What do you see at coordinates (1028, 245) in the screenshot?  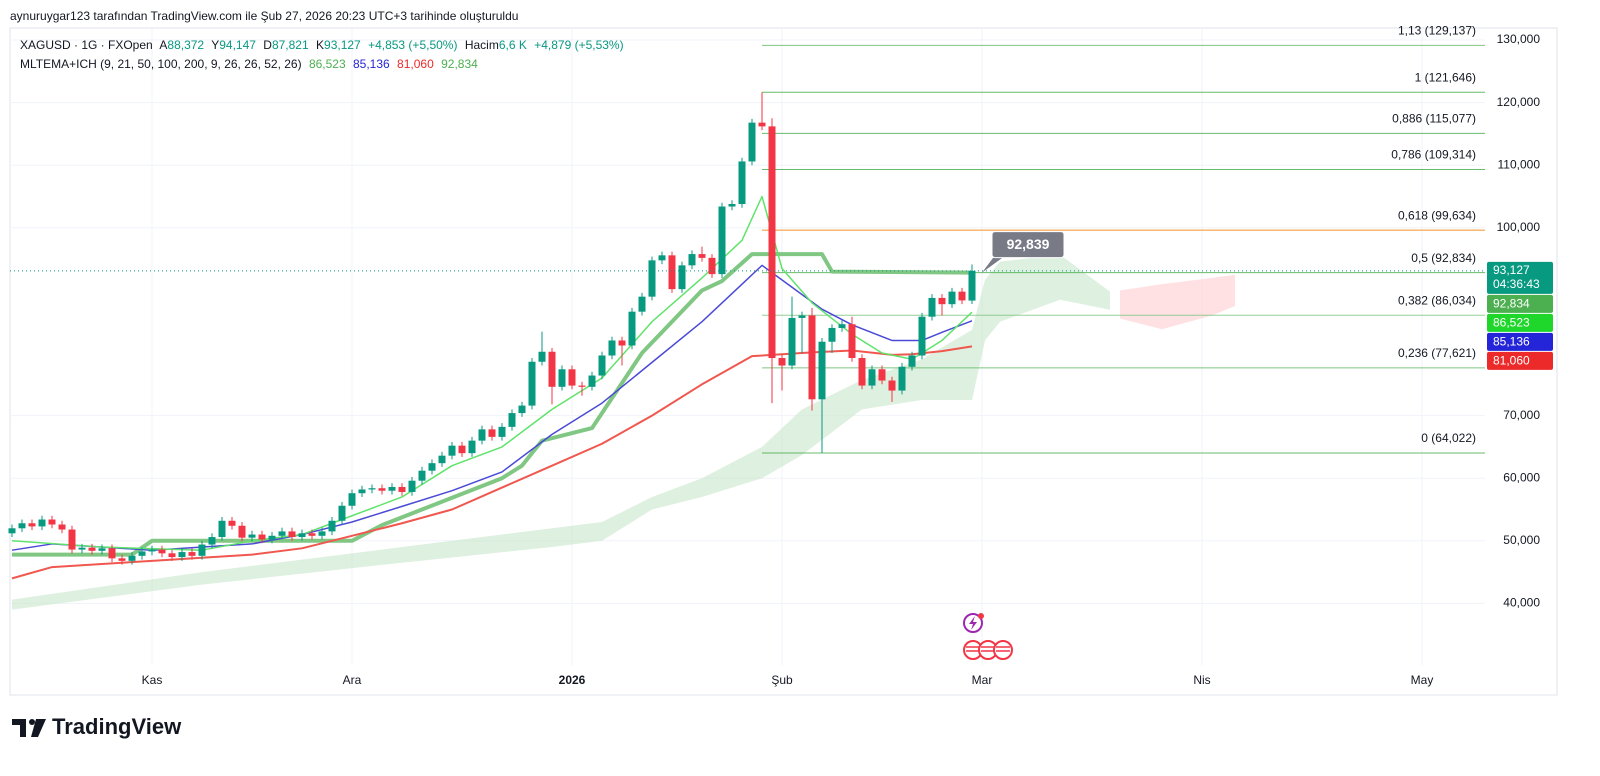 I see `callout` at bounding box center [1028, 245].